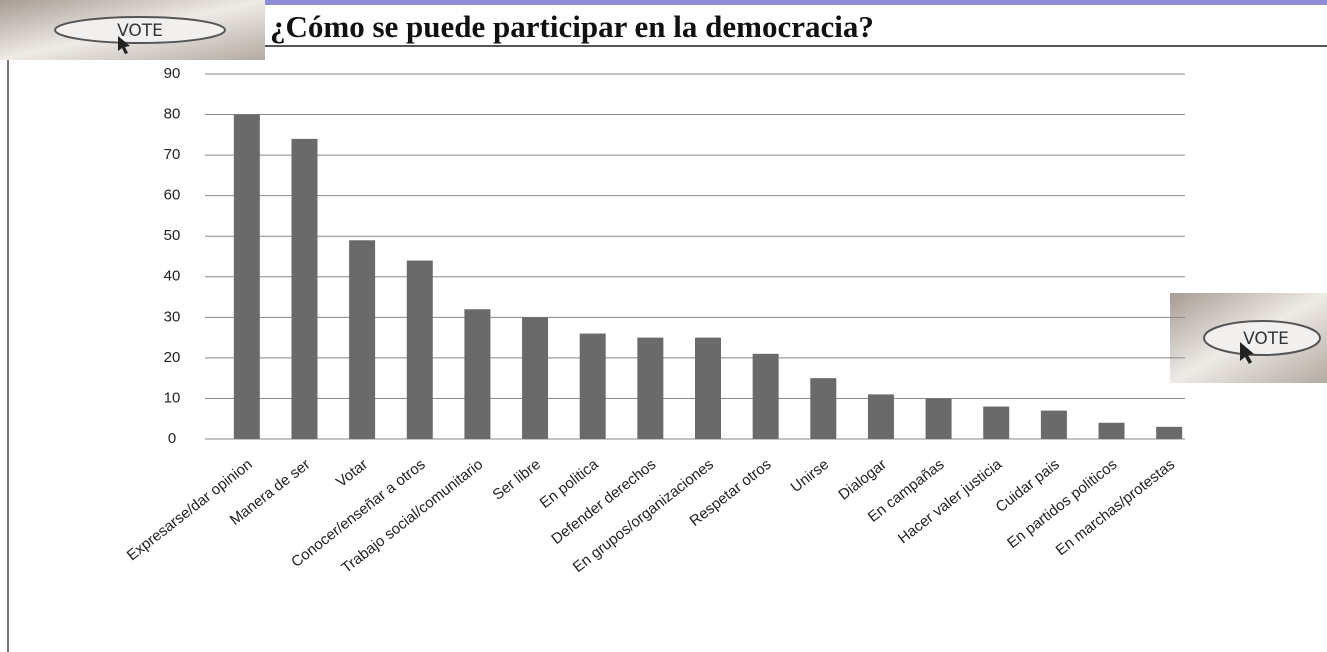 Image resolution: width=1327 pixels, height=652 pixels. Describe the element at coordinates (172, 235) in the screenshot. I see `y-tick-label: 50` at that location.